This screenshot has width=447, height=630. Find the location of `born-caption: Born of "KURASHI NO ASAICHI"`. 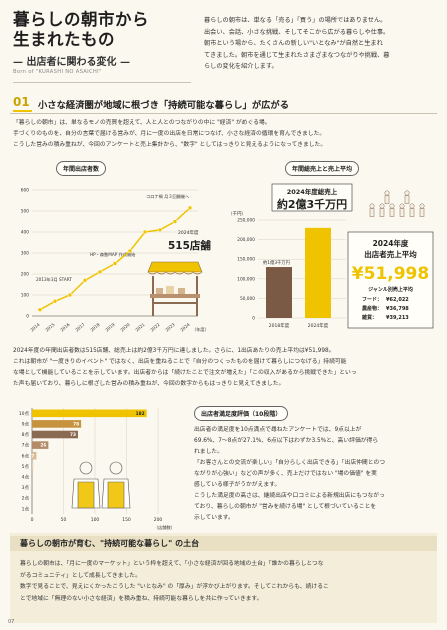

born-caption: Born of "KURASHI NO ASAICHI" is located at coordinates (57, 72).